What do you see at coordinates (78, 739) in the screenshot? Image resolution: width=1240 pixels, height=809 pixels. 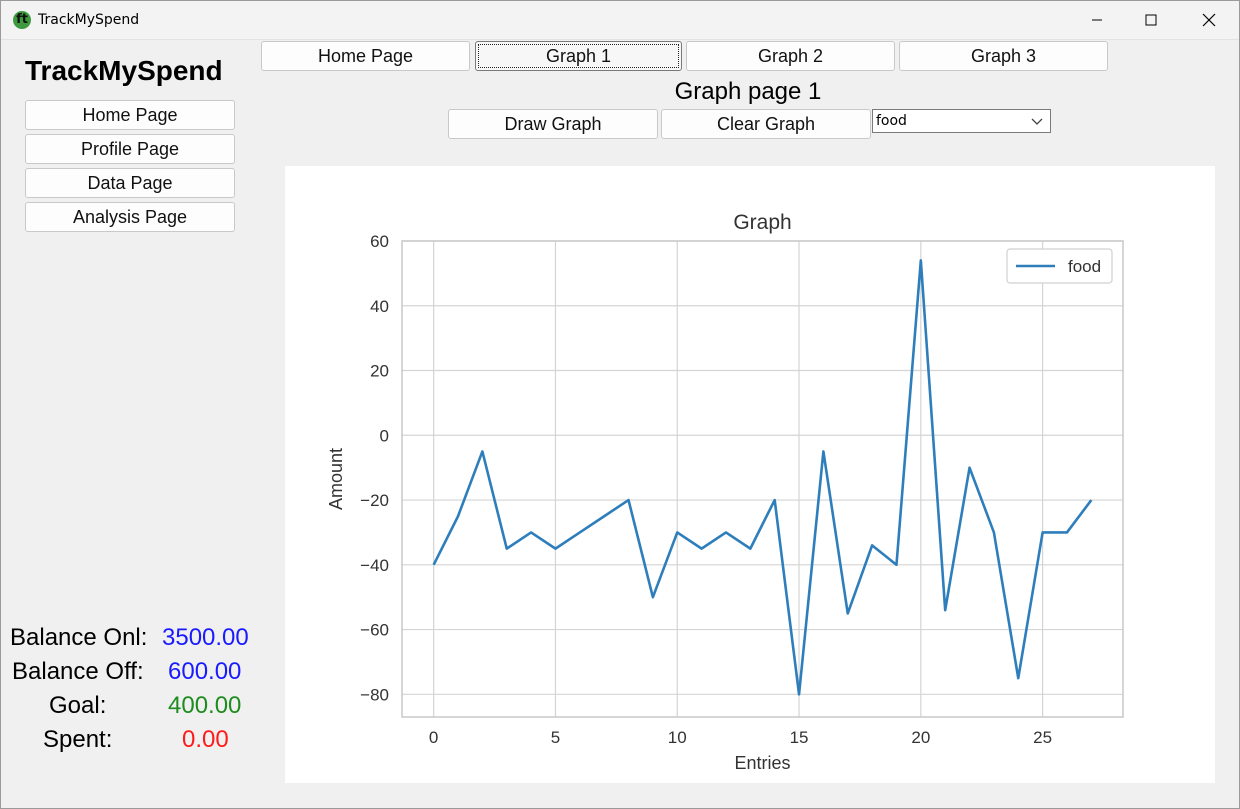 I see `spent-label: Spent:` at bounding box center [78, 739].